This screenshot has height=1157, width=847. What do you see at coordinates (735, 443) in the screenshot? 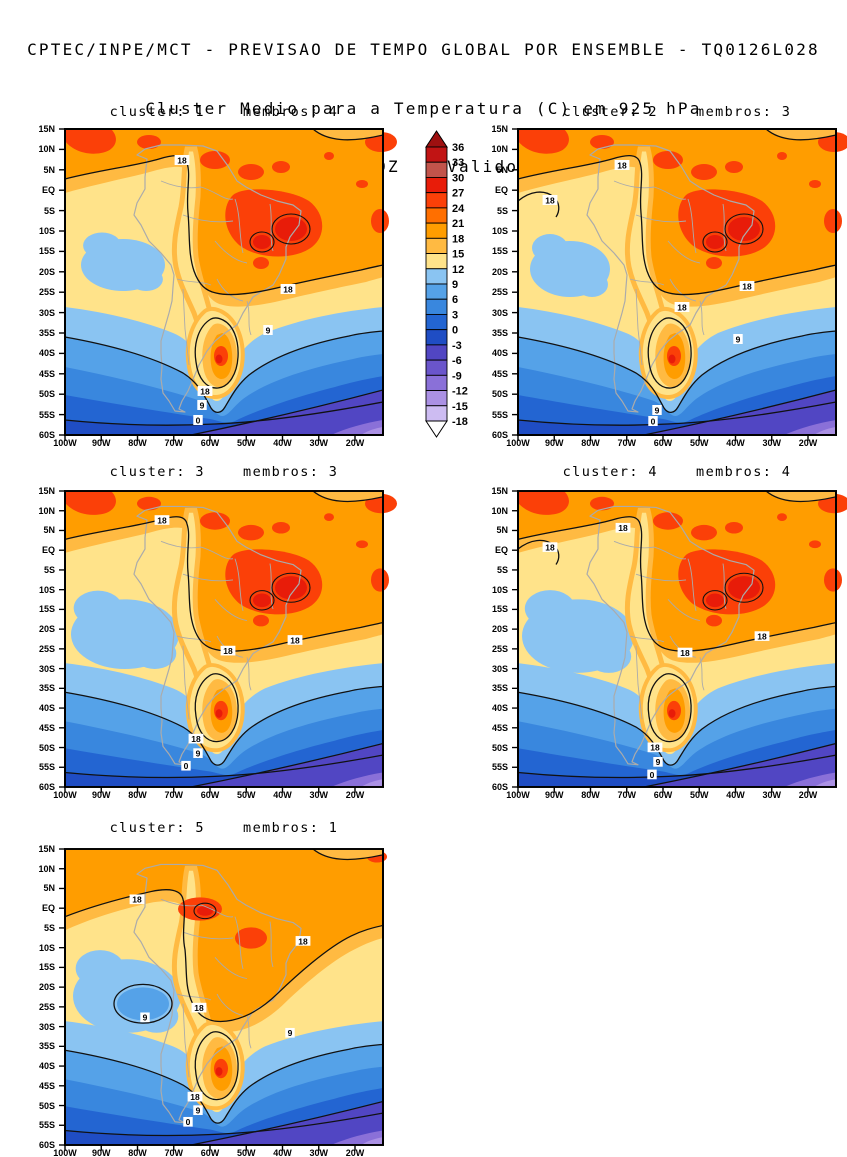
I see `lon-axis-label: 40W` at bounding box center [735, 443].